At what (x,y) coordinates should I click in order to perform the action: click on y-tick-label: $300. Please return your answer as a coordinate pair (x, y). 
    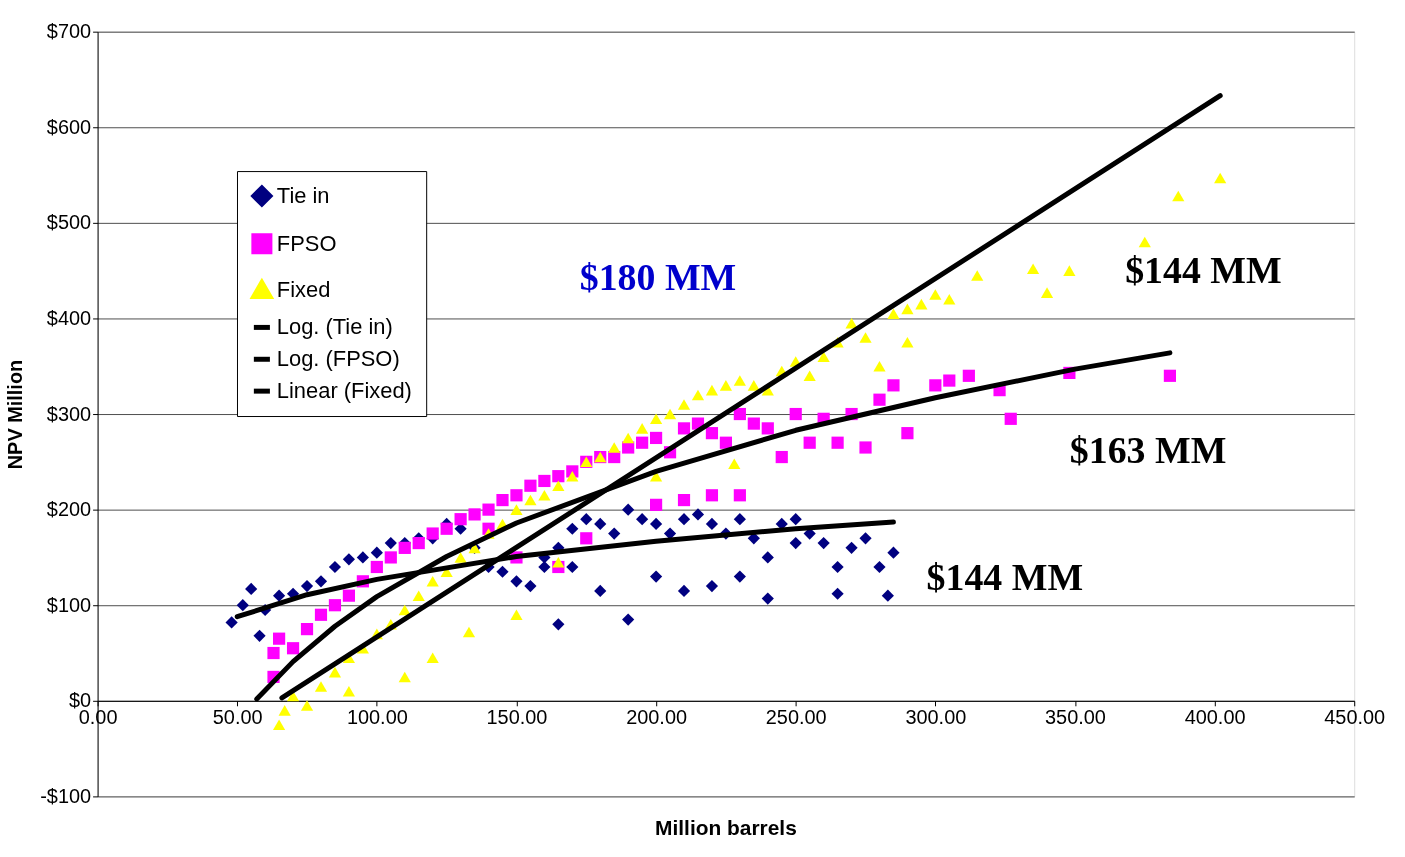
    Looking at the image, I should click on (69, 413).